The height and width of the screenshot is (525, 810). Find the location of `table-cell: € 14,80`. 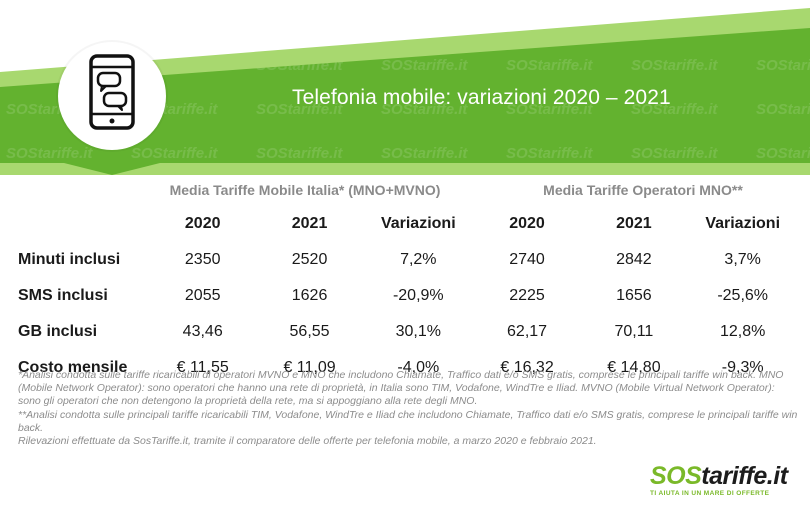

table-cell: € 14,80 is located at coordinates (634, 367).